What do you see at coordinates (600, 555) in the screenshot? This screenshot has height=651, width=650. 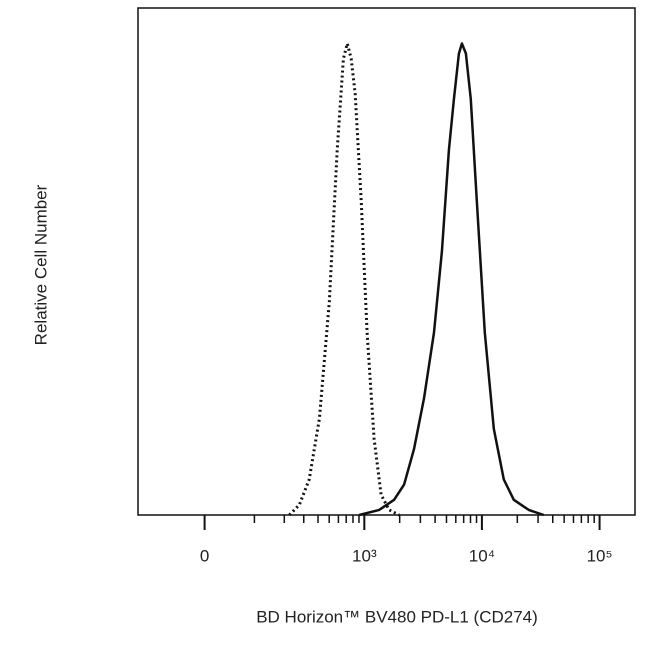 I see `x-tick-label: 10⁵` at bounding box center [600, 555].